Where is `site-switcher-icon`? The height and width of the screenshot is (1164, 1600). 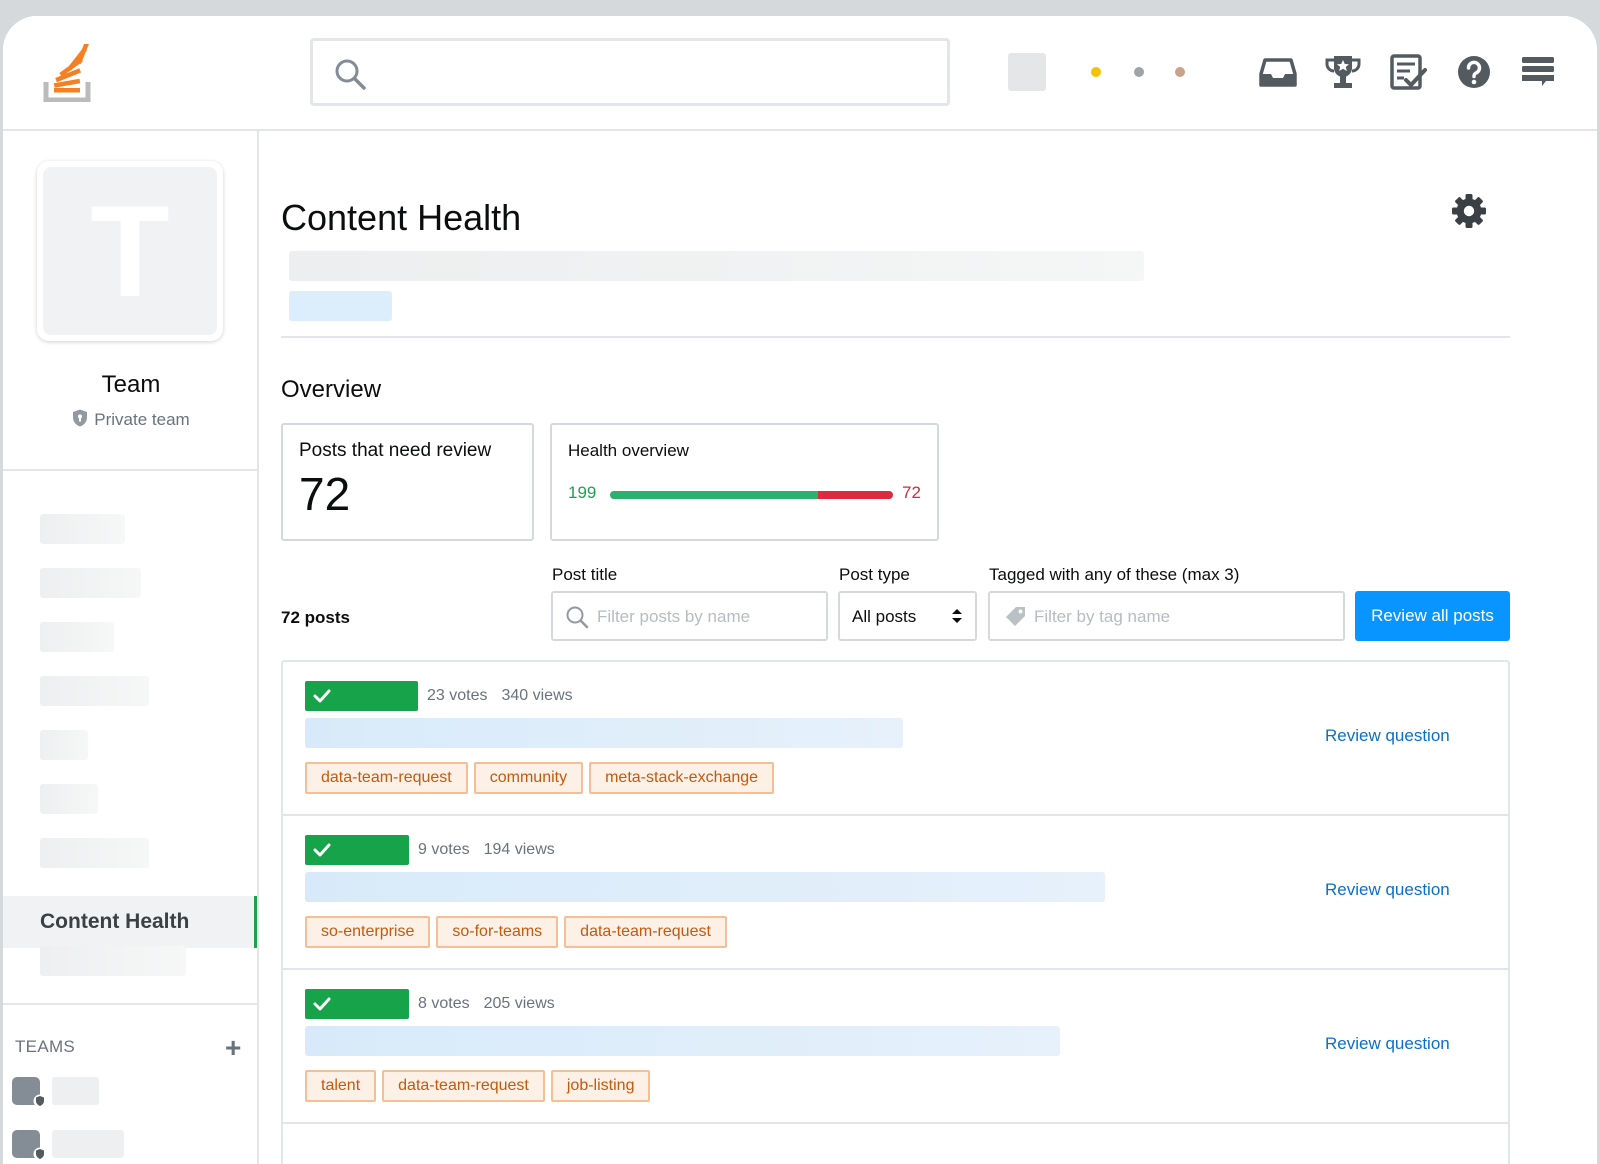
site-switcher-icon is located at coordinates (1538, 72).